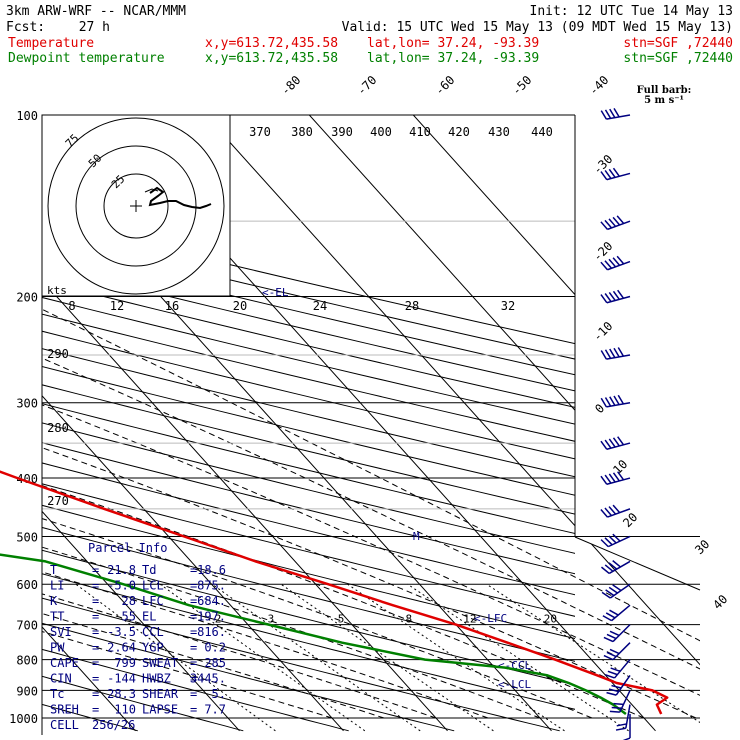 This screenshot has height=740, width=740. Describe the element at coordinates (508, 306) in the screenshot. I see `scale-label: 32` at that location.